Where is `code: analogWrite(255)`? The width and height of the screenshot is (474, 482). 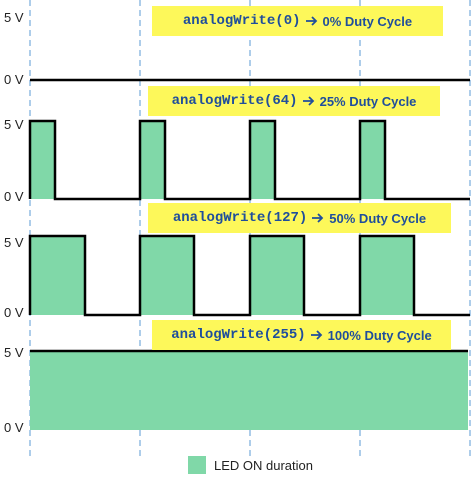
code: analogWrite(255) is located at coordinates (238, 335).